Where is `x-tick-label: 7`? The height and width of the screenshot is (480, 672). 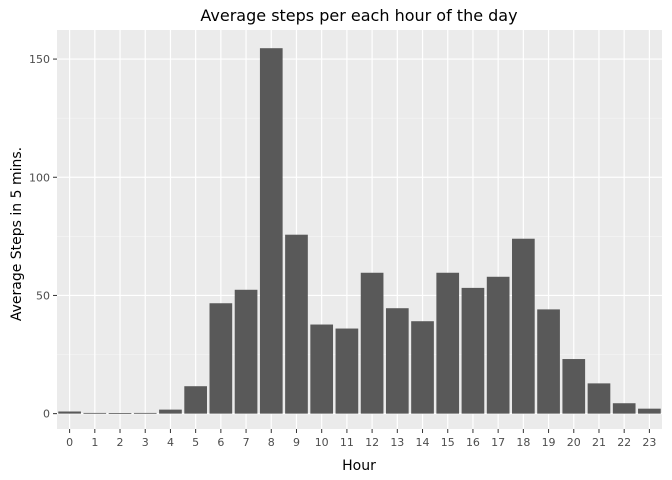 x-tick-label: 7 is located at coordinates (246, 442).